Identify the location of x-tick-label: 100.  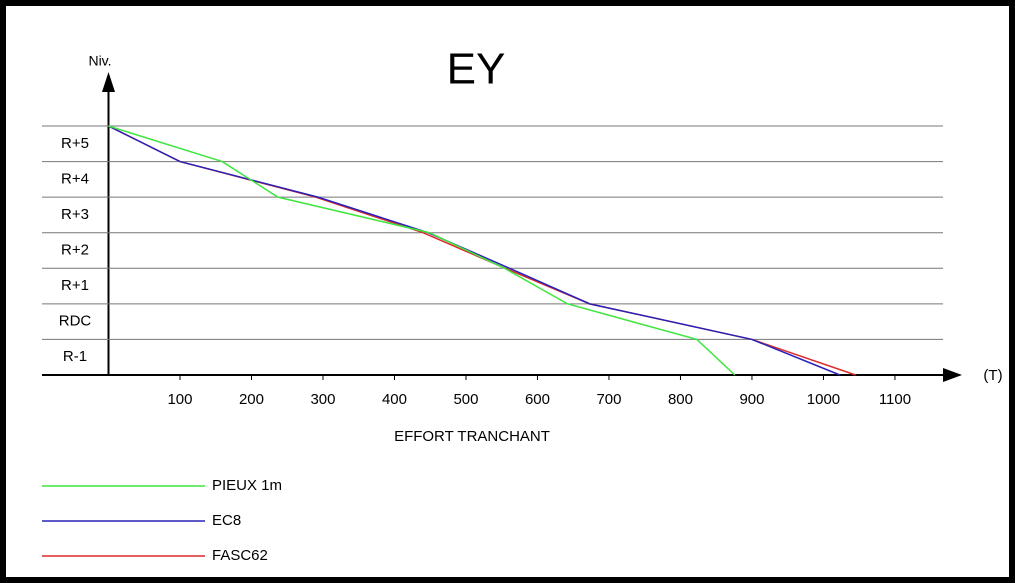
(179, 399).